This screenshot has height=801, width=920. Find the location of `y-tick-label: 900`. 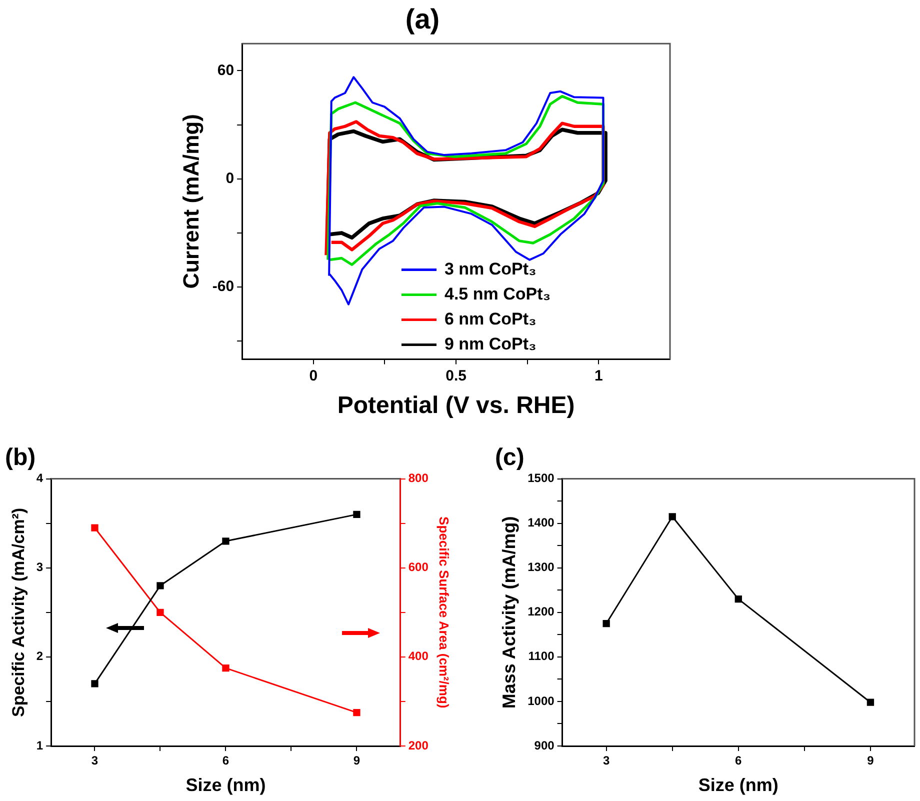

y-tick-label: 900 is located at coordinates (544, 745).